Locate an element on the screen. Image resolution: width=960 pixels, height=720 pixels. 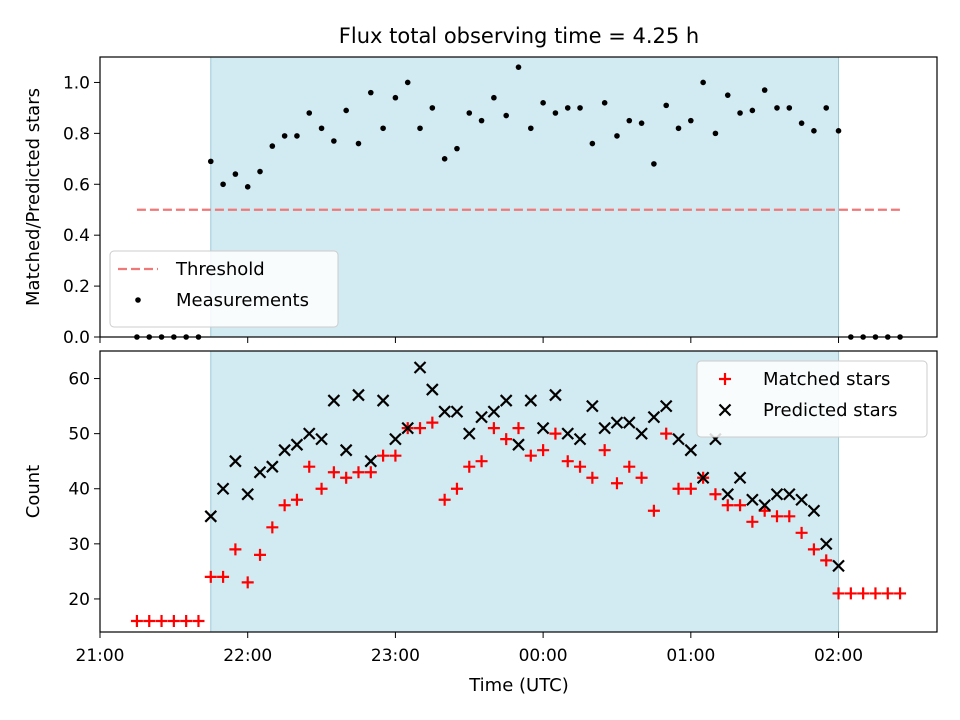
x-tick-label: 01:00 is located at coordinates (690, 656).